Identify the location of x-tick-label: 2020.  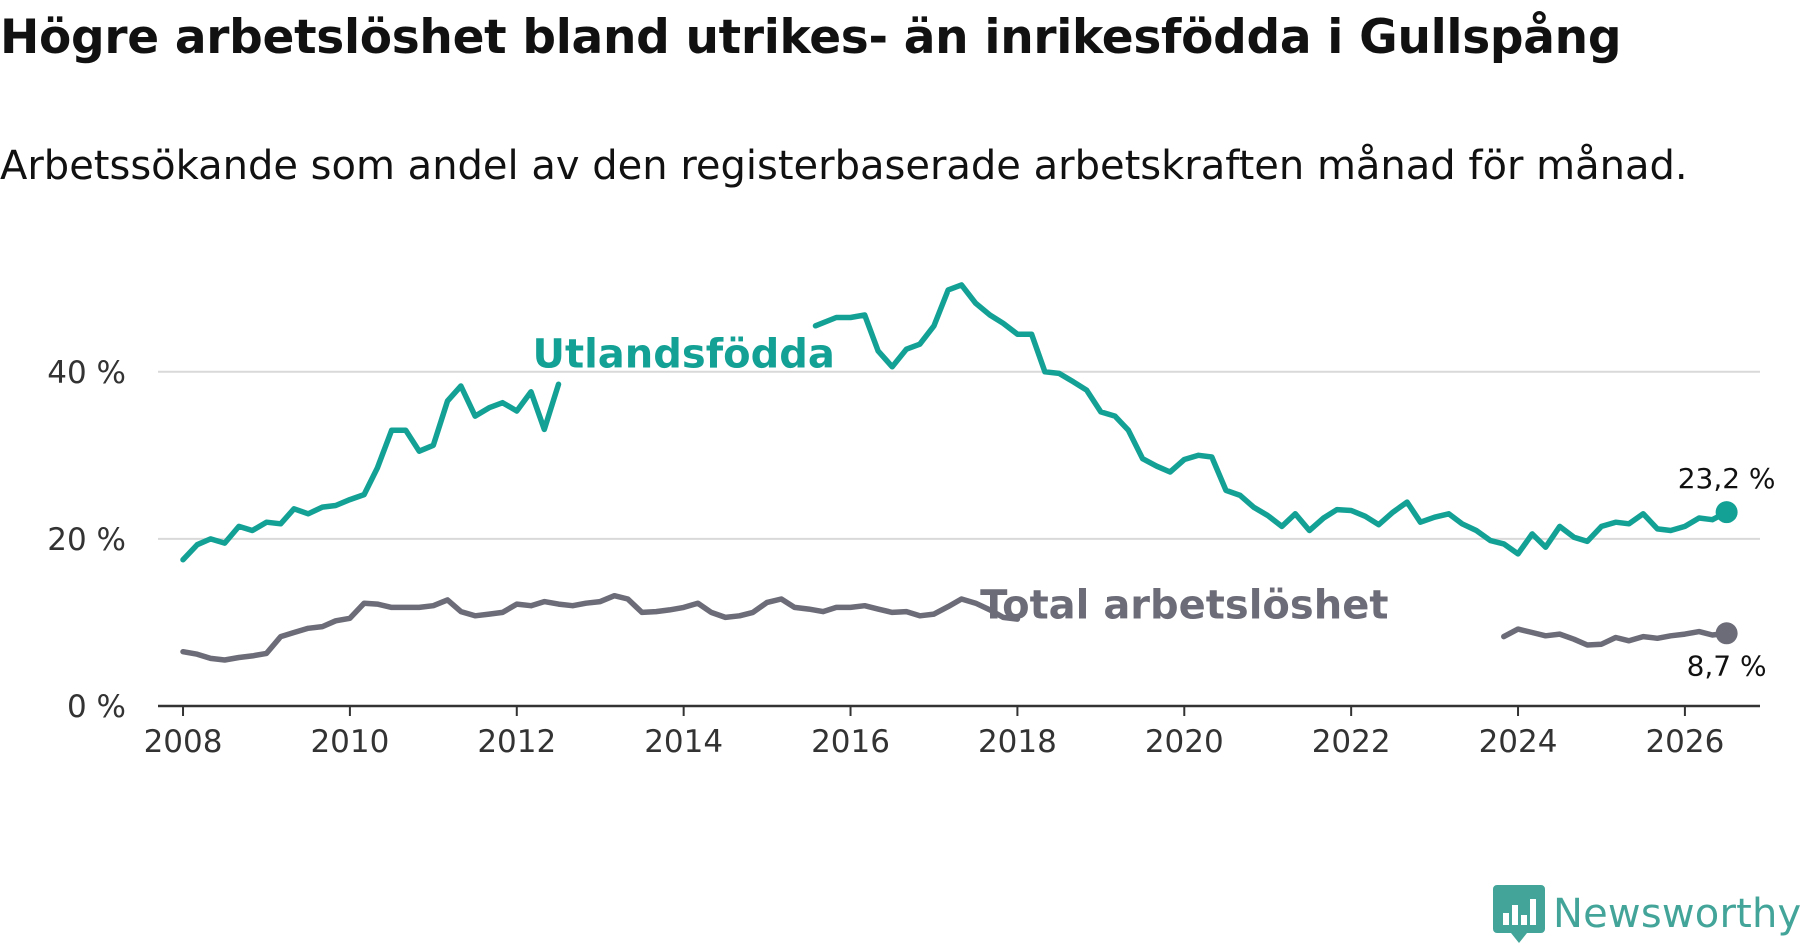
(1184, 742).